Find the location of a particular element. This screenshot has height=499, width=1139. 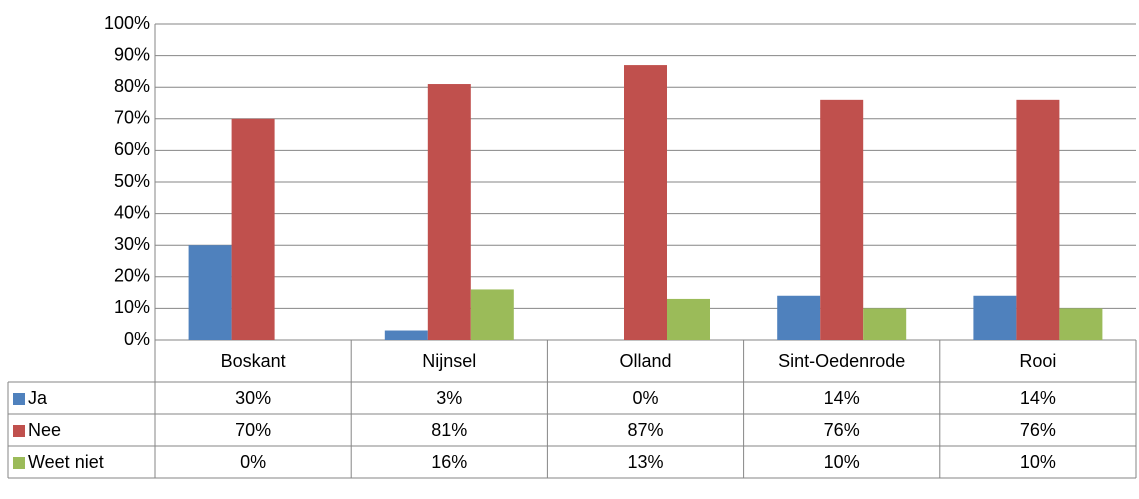

y-tick-label: 10% is located at coordinates (132, 307).